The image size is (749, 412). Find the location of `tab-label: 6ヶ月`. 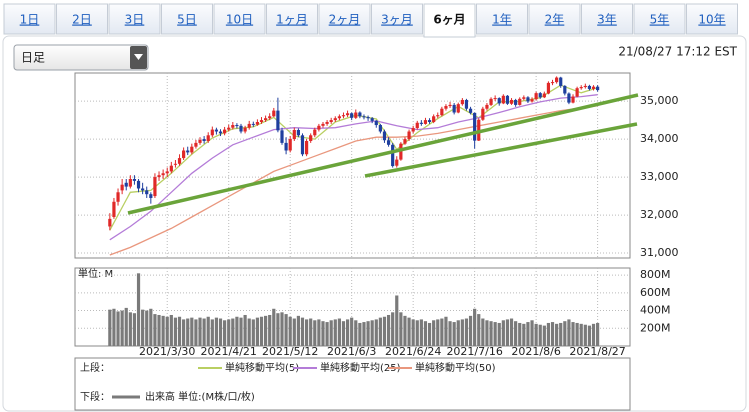

tab-label: 6ヶ月 is located at coordinates (449, 20).